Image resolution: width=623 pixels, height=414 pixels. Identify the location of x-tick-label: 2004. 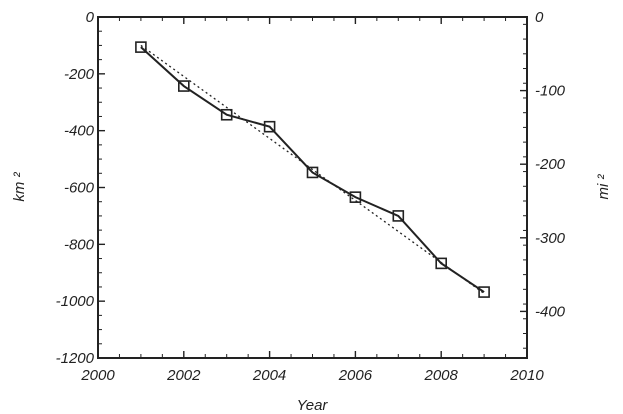
(269, 375).